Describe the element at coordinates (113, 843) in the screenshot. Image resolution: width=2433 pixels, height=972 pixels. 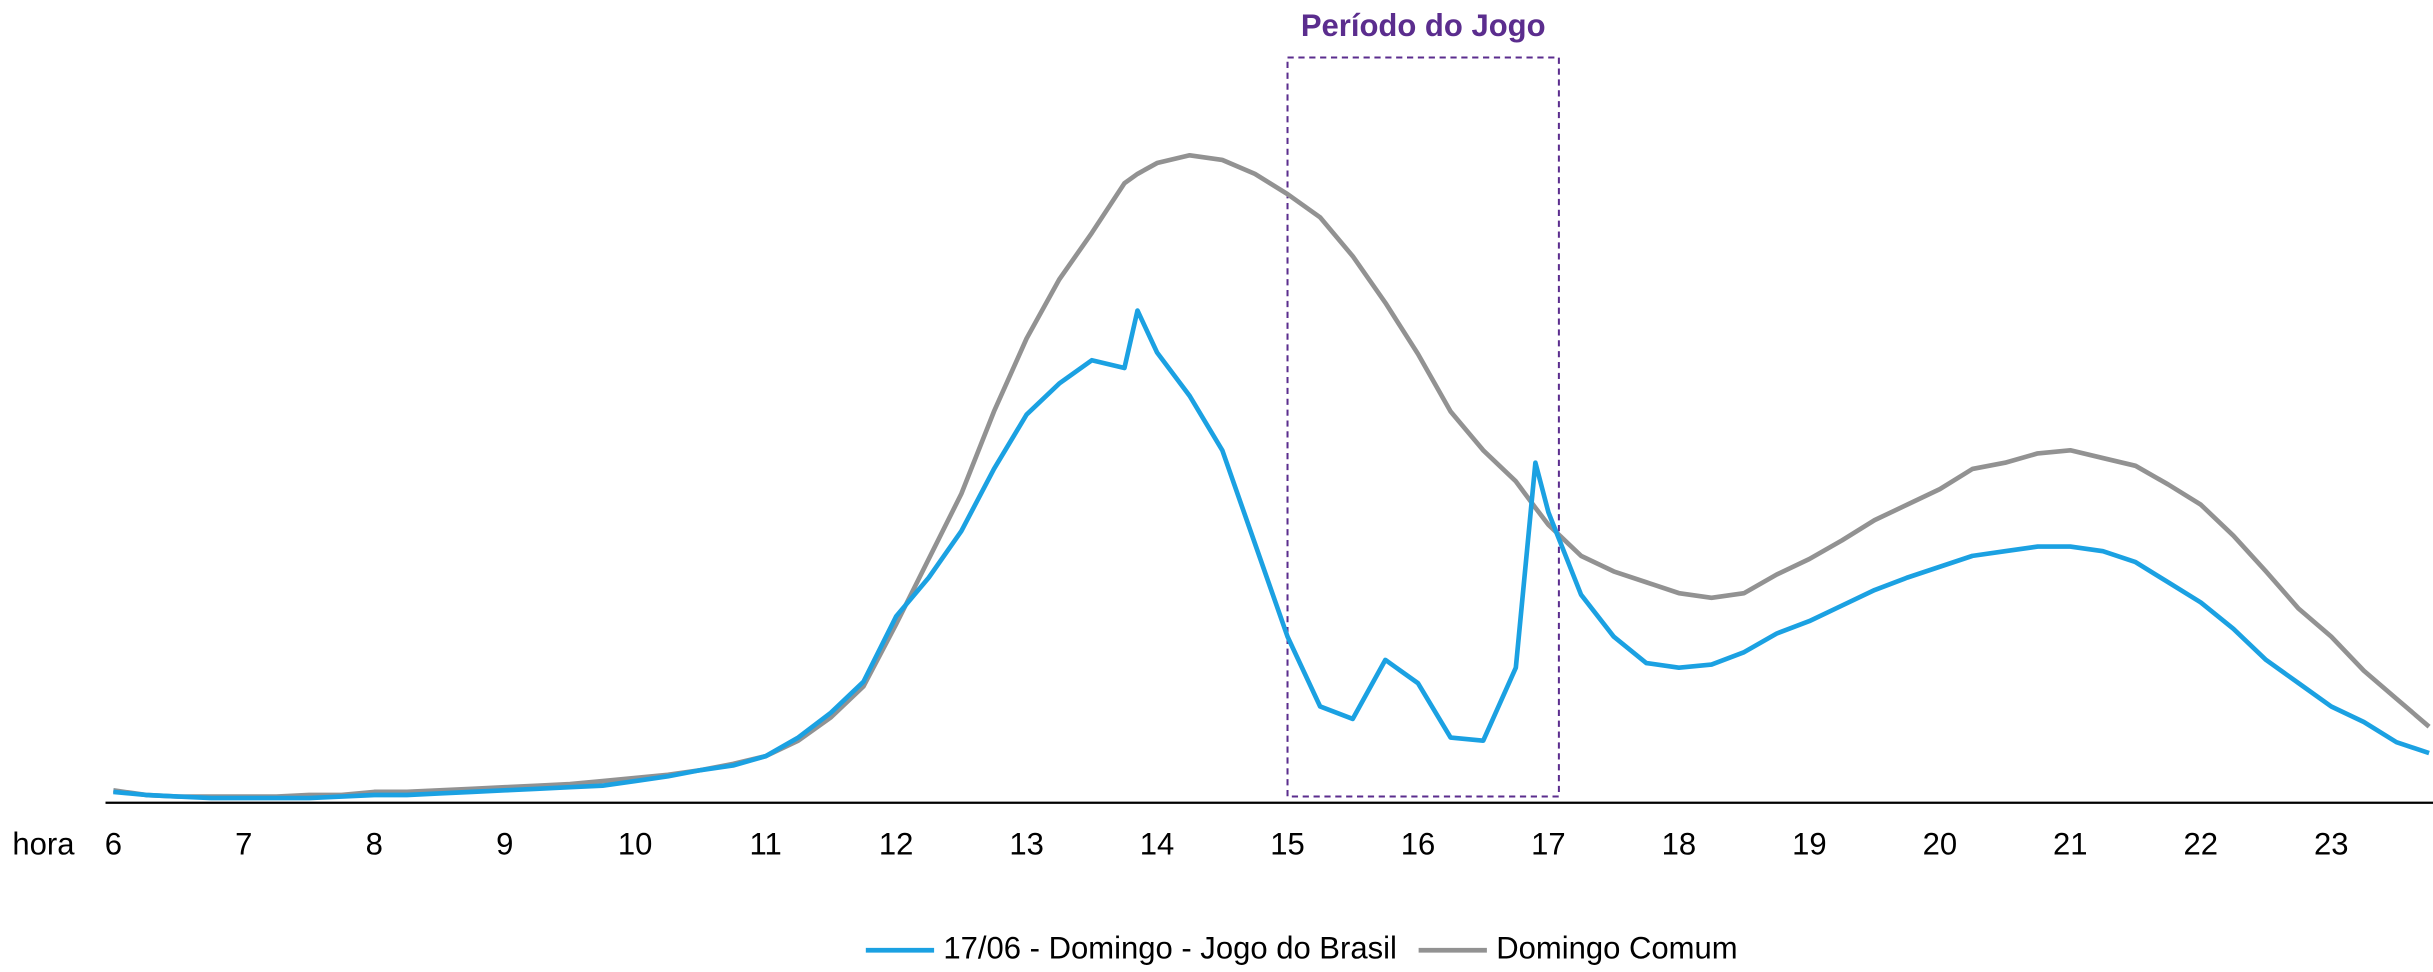
I see `x-tick-label: 6` at that location.